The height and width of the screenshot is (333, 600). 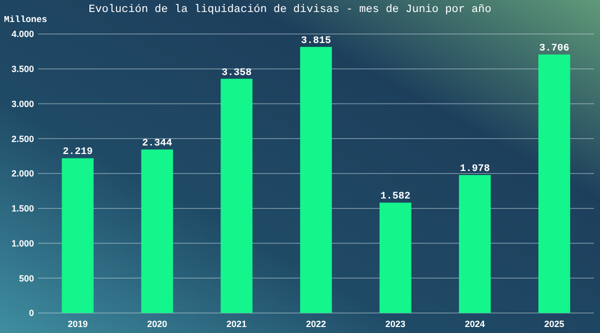 What do you see at coordinates (22, 209) in the screenshot?
I see `y-tick-label: 1.500` at bounding box center [22, 209].